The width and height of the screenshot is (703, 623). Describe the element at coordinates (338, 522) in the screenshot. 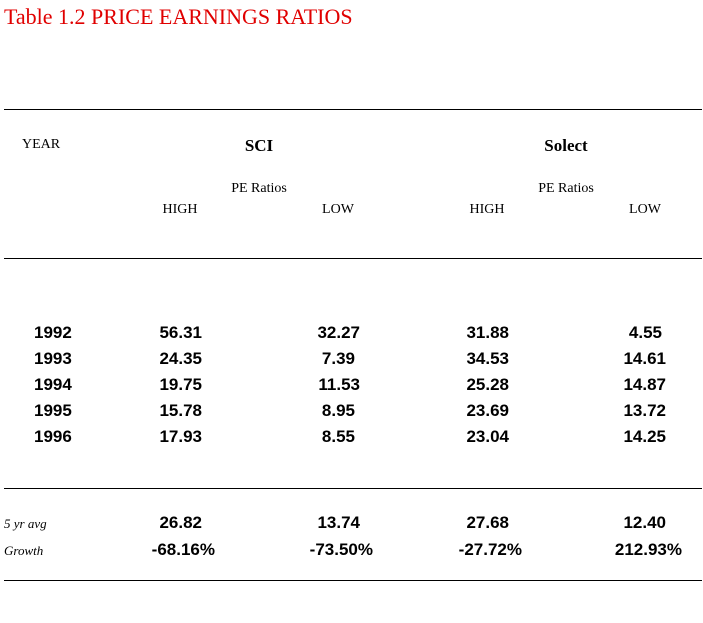

I see `sci-low-cell: 13.74` at that location.